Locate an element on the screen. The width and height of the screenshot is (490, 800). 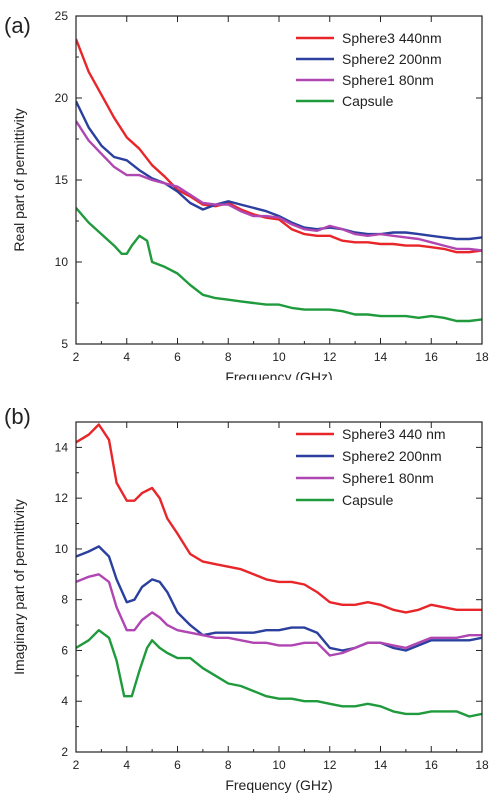
legend-label-0: Sphere3 440nm is located at coordinates (392, 38).